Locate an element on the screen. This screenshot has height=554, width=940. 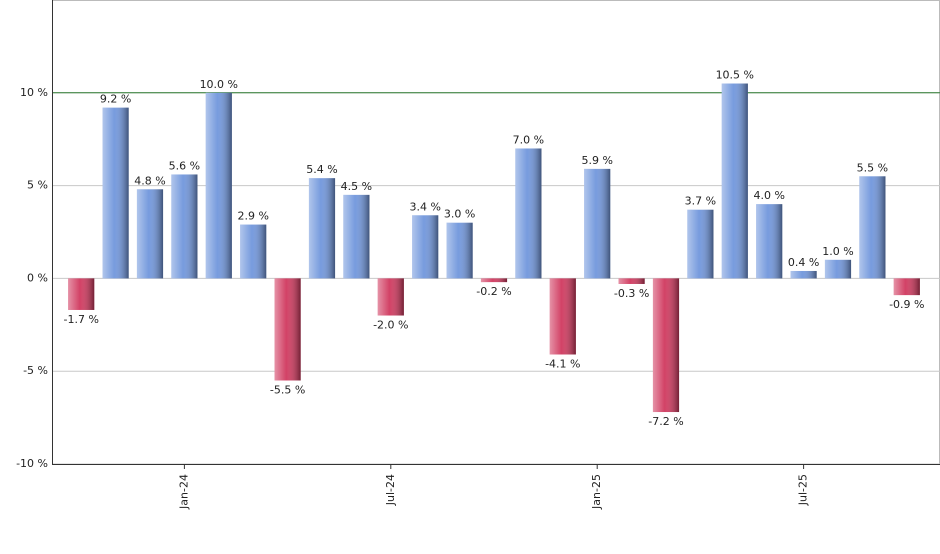
data-label: 10.0 % is located at coordinates (219, 84).